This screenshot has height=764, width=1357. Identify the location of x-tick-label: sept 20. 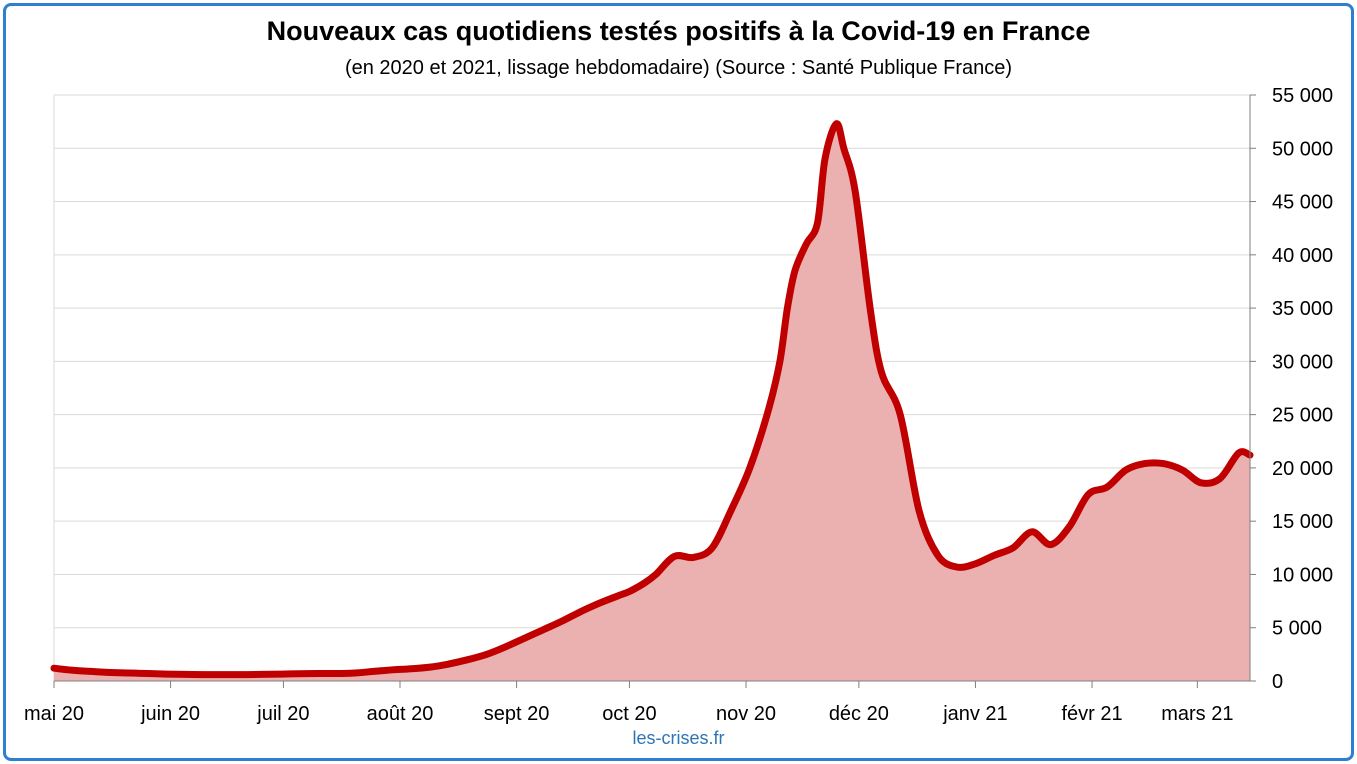
(517, 714).